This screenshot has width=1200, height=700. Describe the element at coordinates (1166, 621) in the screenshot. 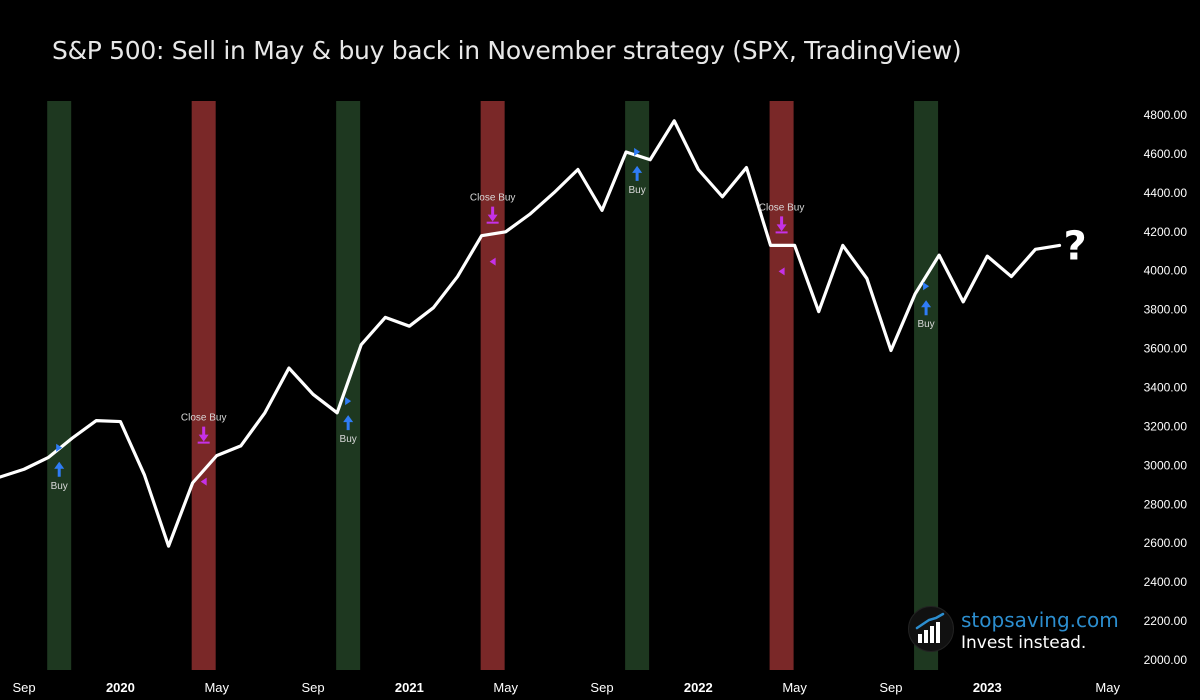

I see `y-tick-label: 2200.00` at that location.